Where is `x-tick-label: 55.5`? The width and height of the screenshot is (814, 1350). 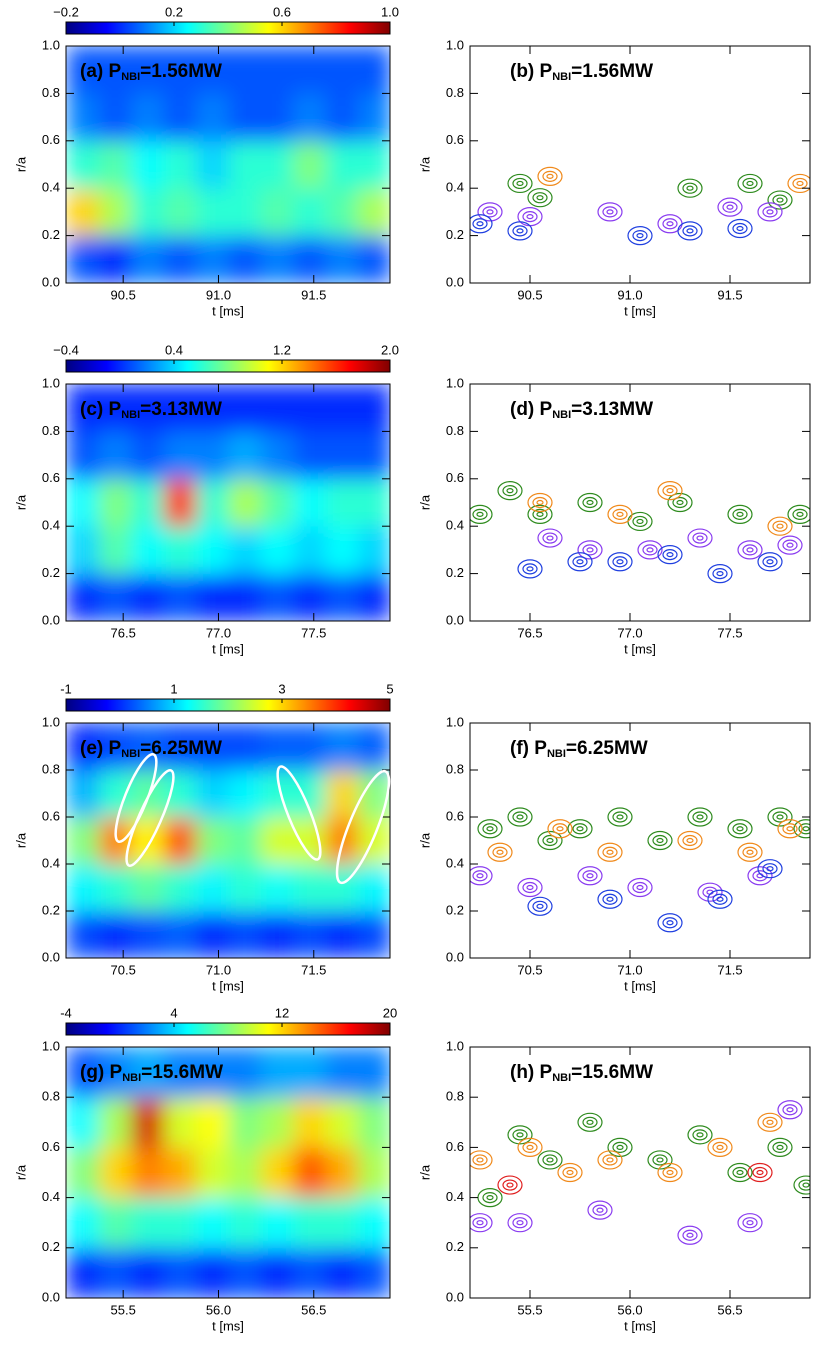
x-tick-label: 55.5 is located at coordinates (123, 1309).